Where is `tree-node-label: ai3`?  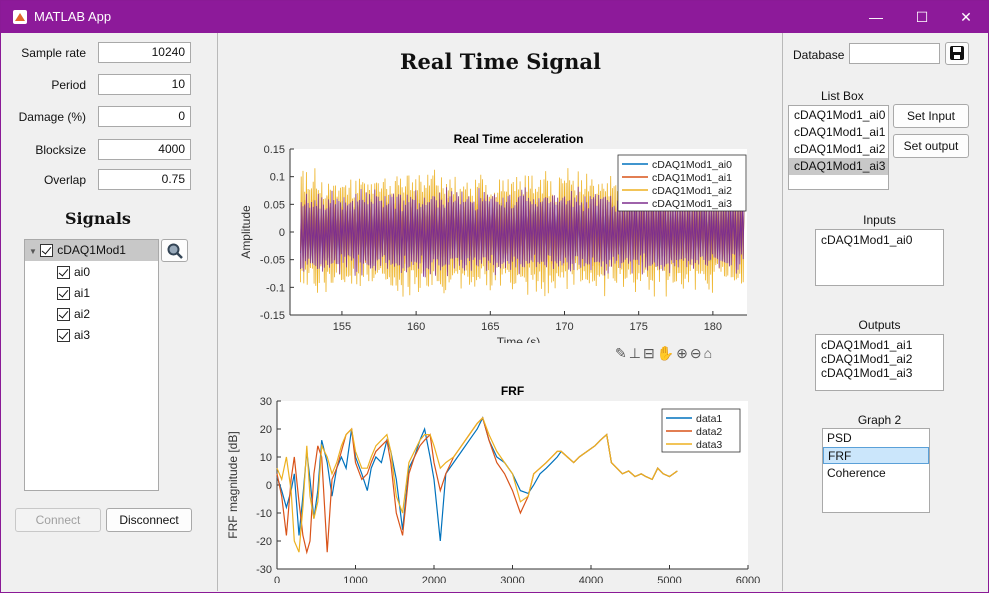
tree-node-label: ai3 is located at coordinates (82, 335).